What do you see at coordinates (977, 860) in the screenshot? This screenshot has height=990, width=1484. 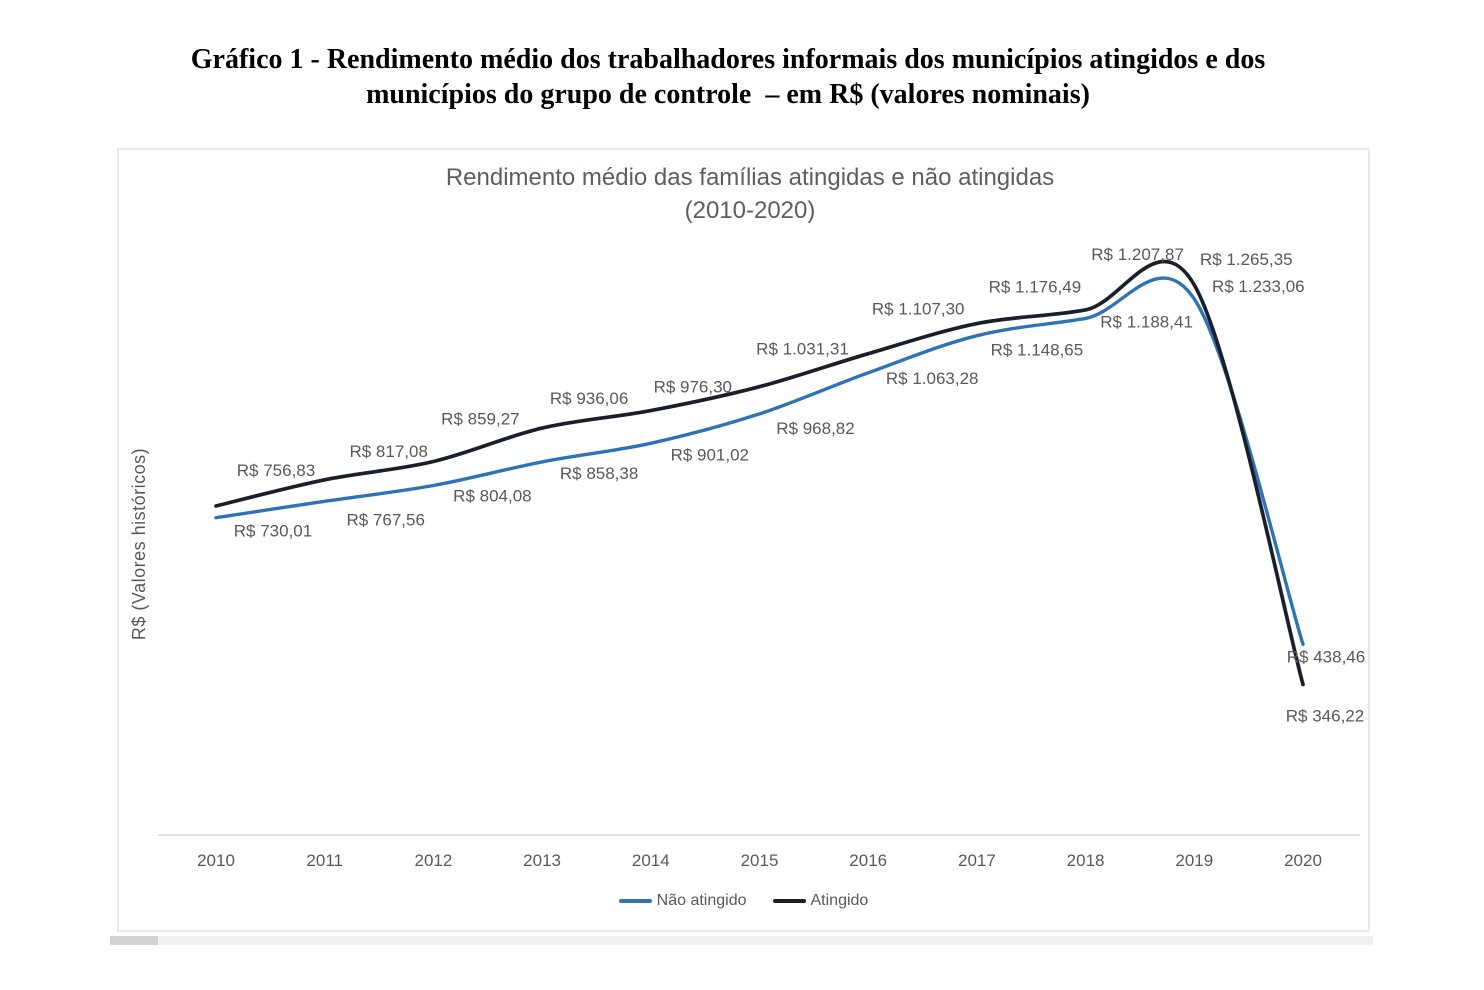 I see `x-tick-label-2017: 2017` at bounding box center [977, 860].